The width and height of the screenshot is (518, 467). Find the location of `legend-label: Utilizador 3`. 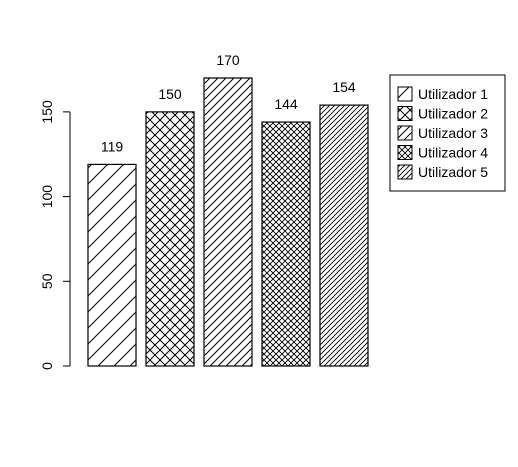

legend-label: Utilizador 3 is located at coordinates (453, 133).